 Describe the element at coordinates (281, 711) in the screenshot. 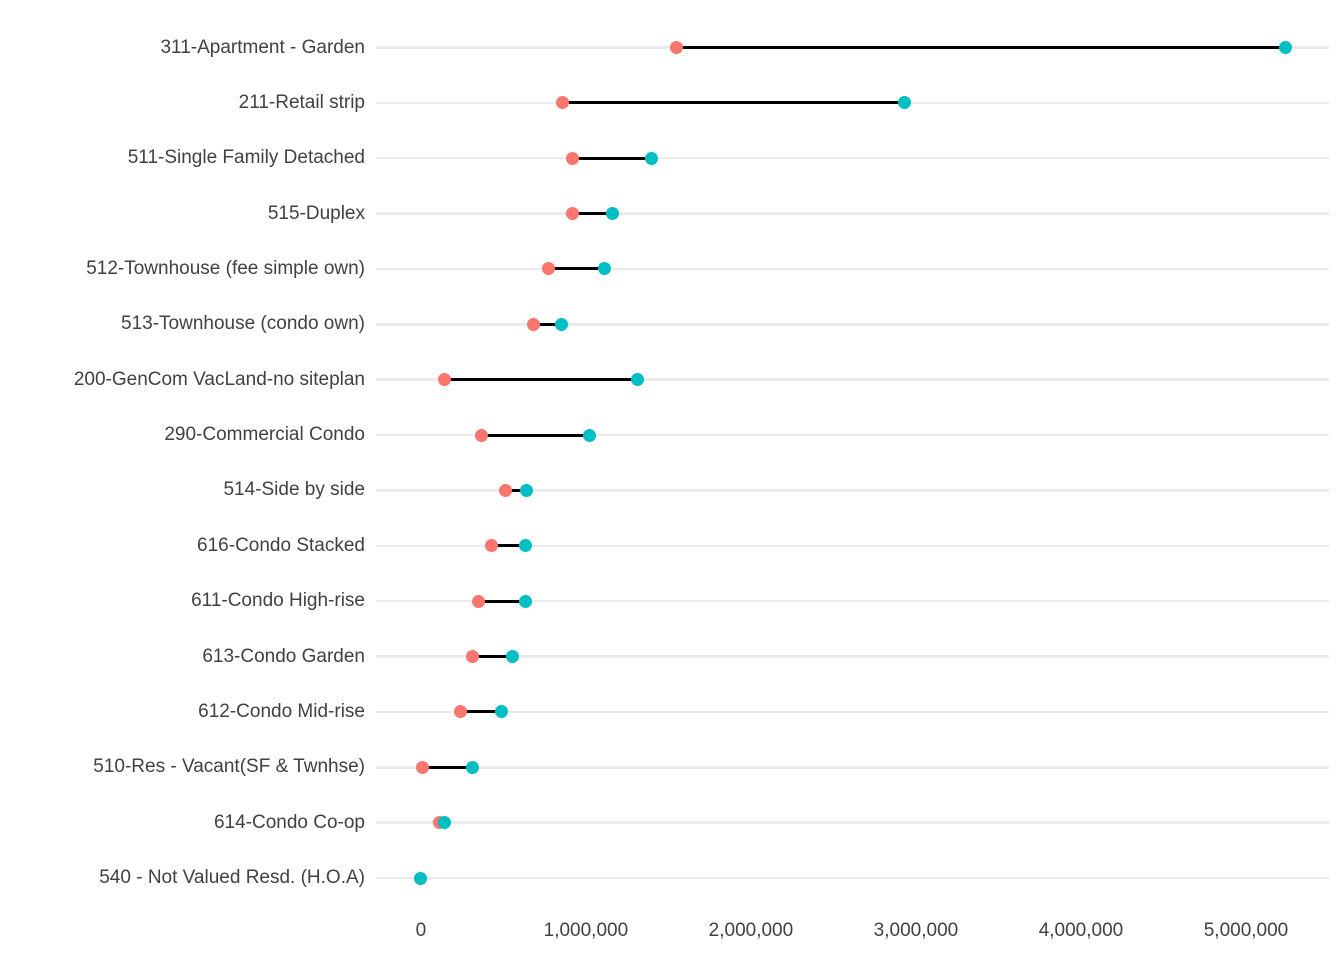

I see `category-label: 612-Condo Mid-rise` at that location.